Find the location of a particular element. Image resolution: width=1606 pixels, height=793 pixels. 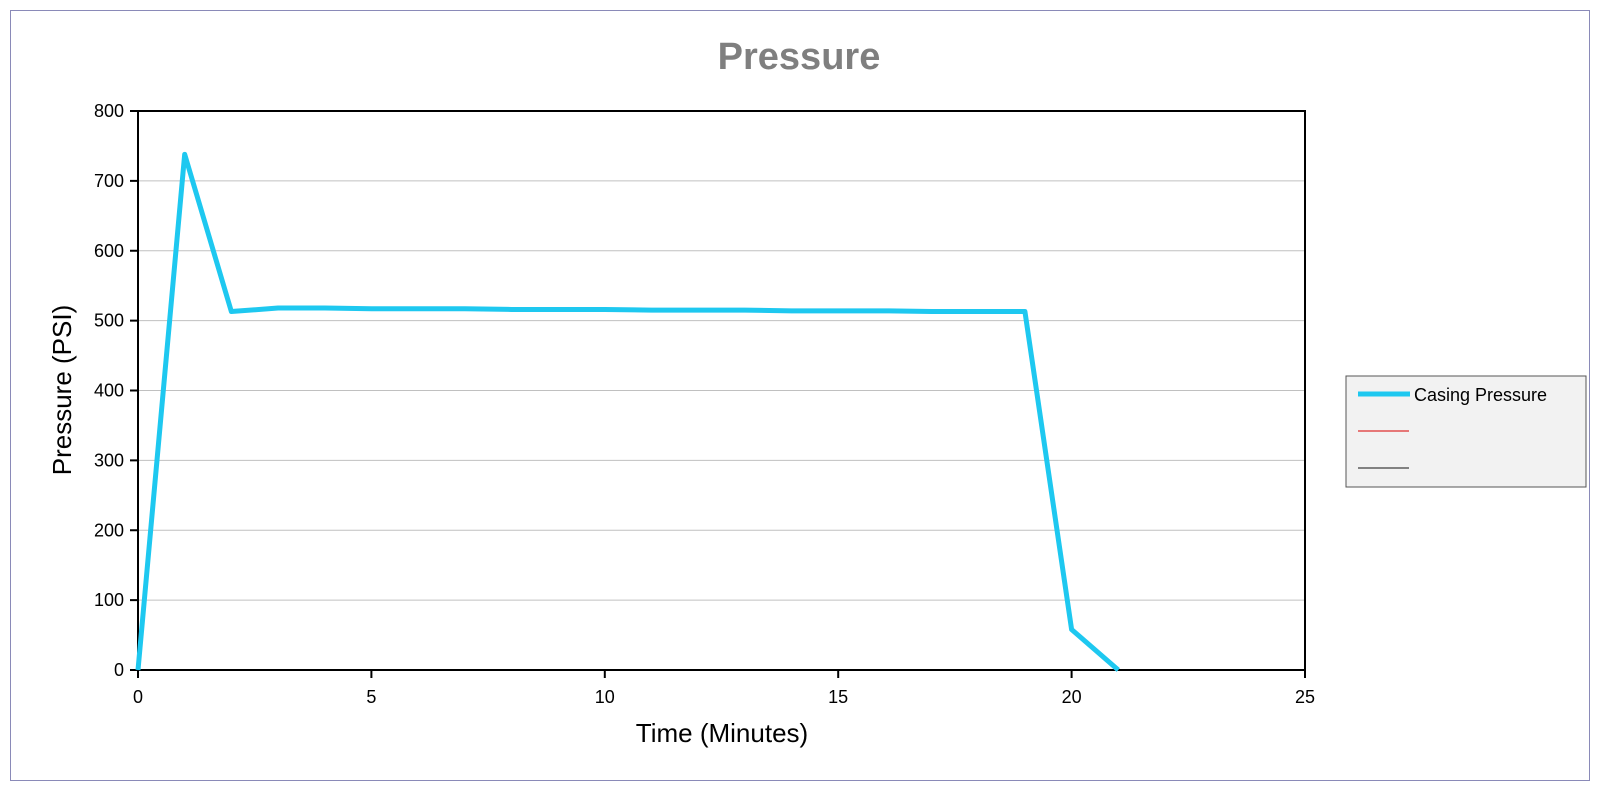

y-tick-label-500: 500 is located at coordinates (109, 321).